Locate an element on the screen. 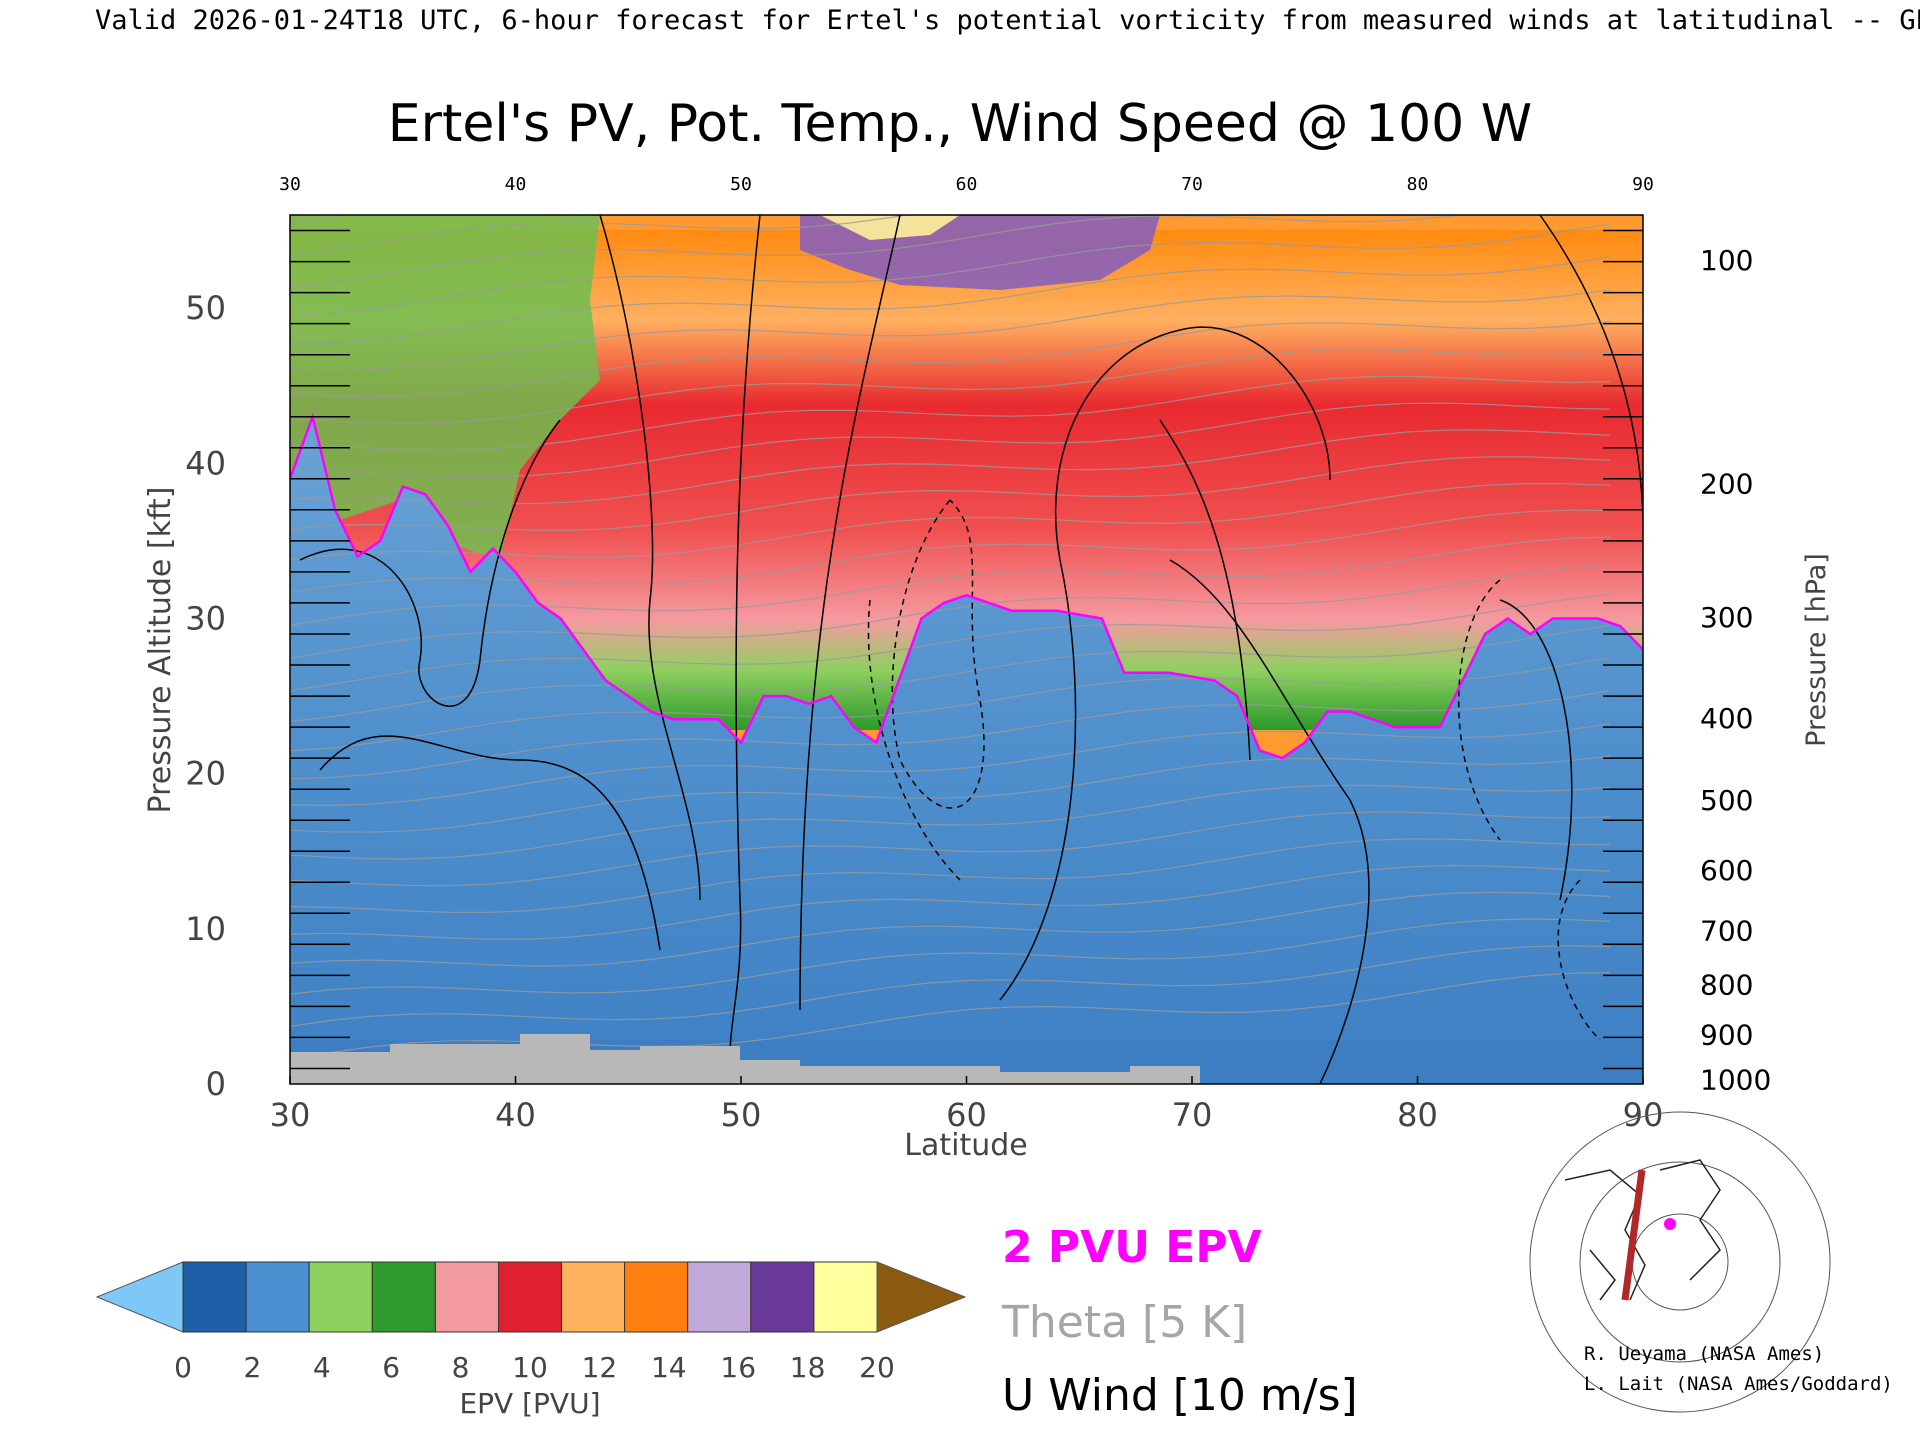 Image resolution: width=1920 pixels, height=1440 pixels. locator-map-coastline is located at coordinates (1642, 1230).